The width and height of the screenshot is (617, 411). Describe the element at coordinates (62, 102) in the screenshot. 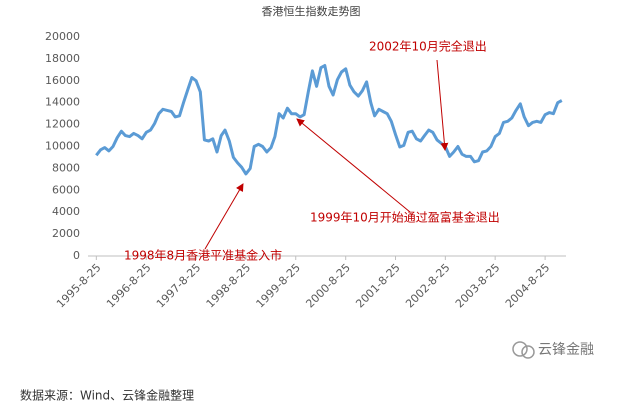

I see `y-tick-label: 14000` at that location.